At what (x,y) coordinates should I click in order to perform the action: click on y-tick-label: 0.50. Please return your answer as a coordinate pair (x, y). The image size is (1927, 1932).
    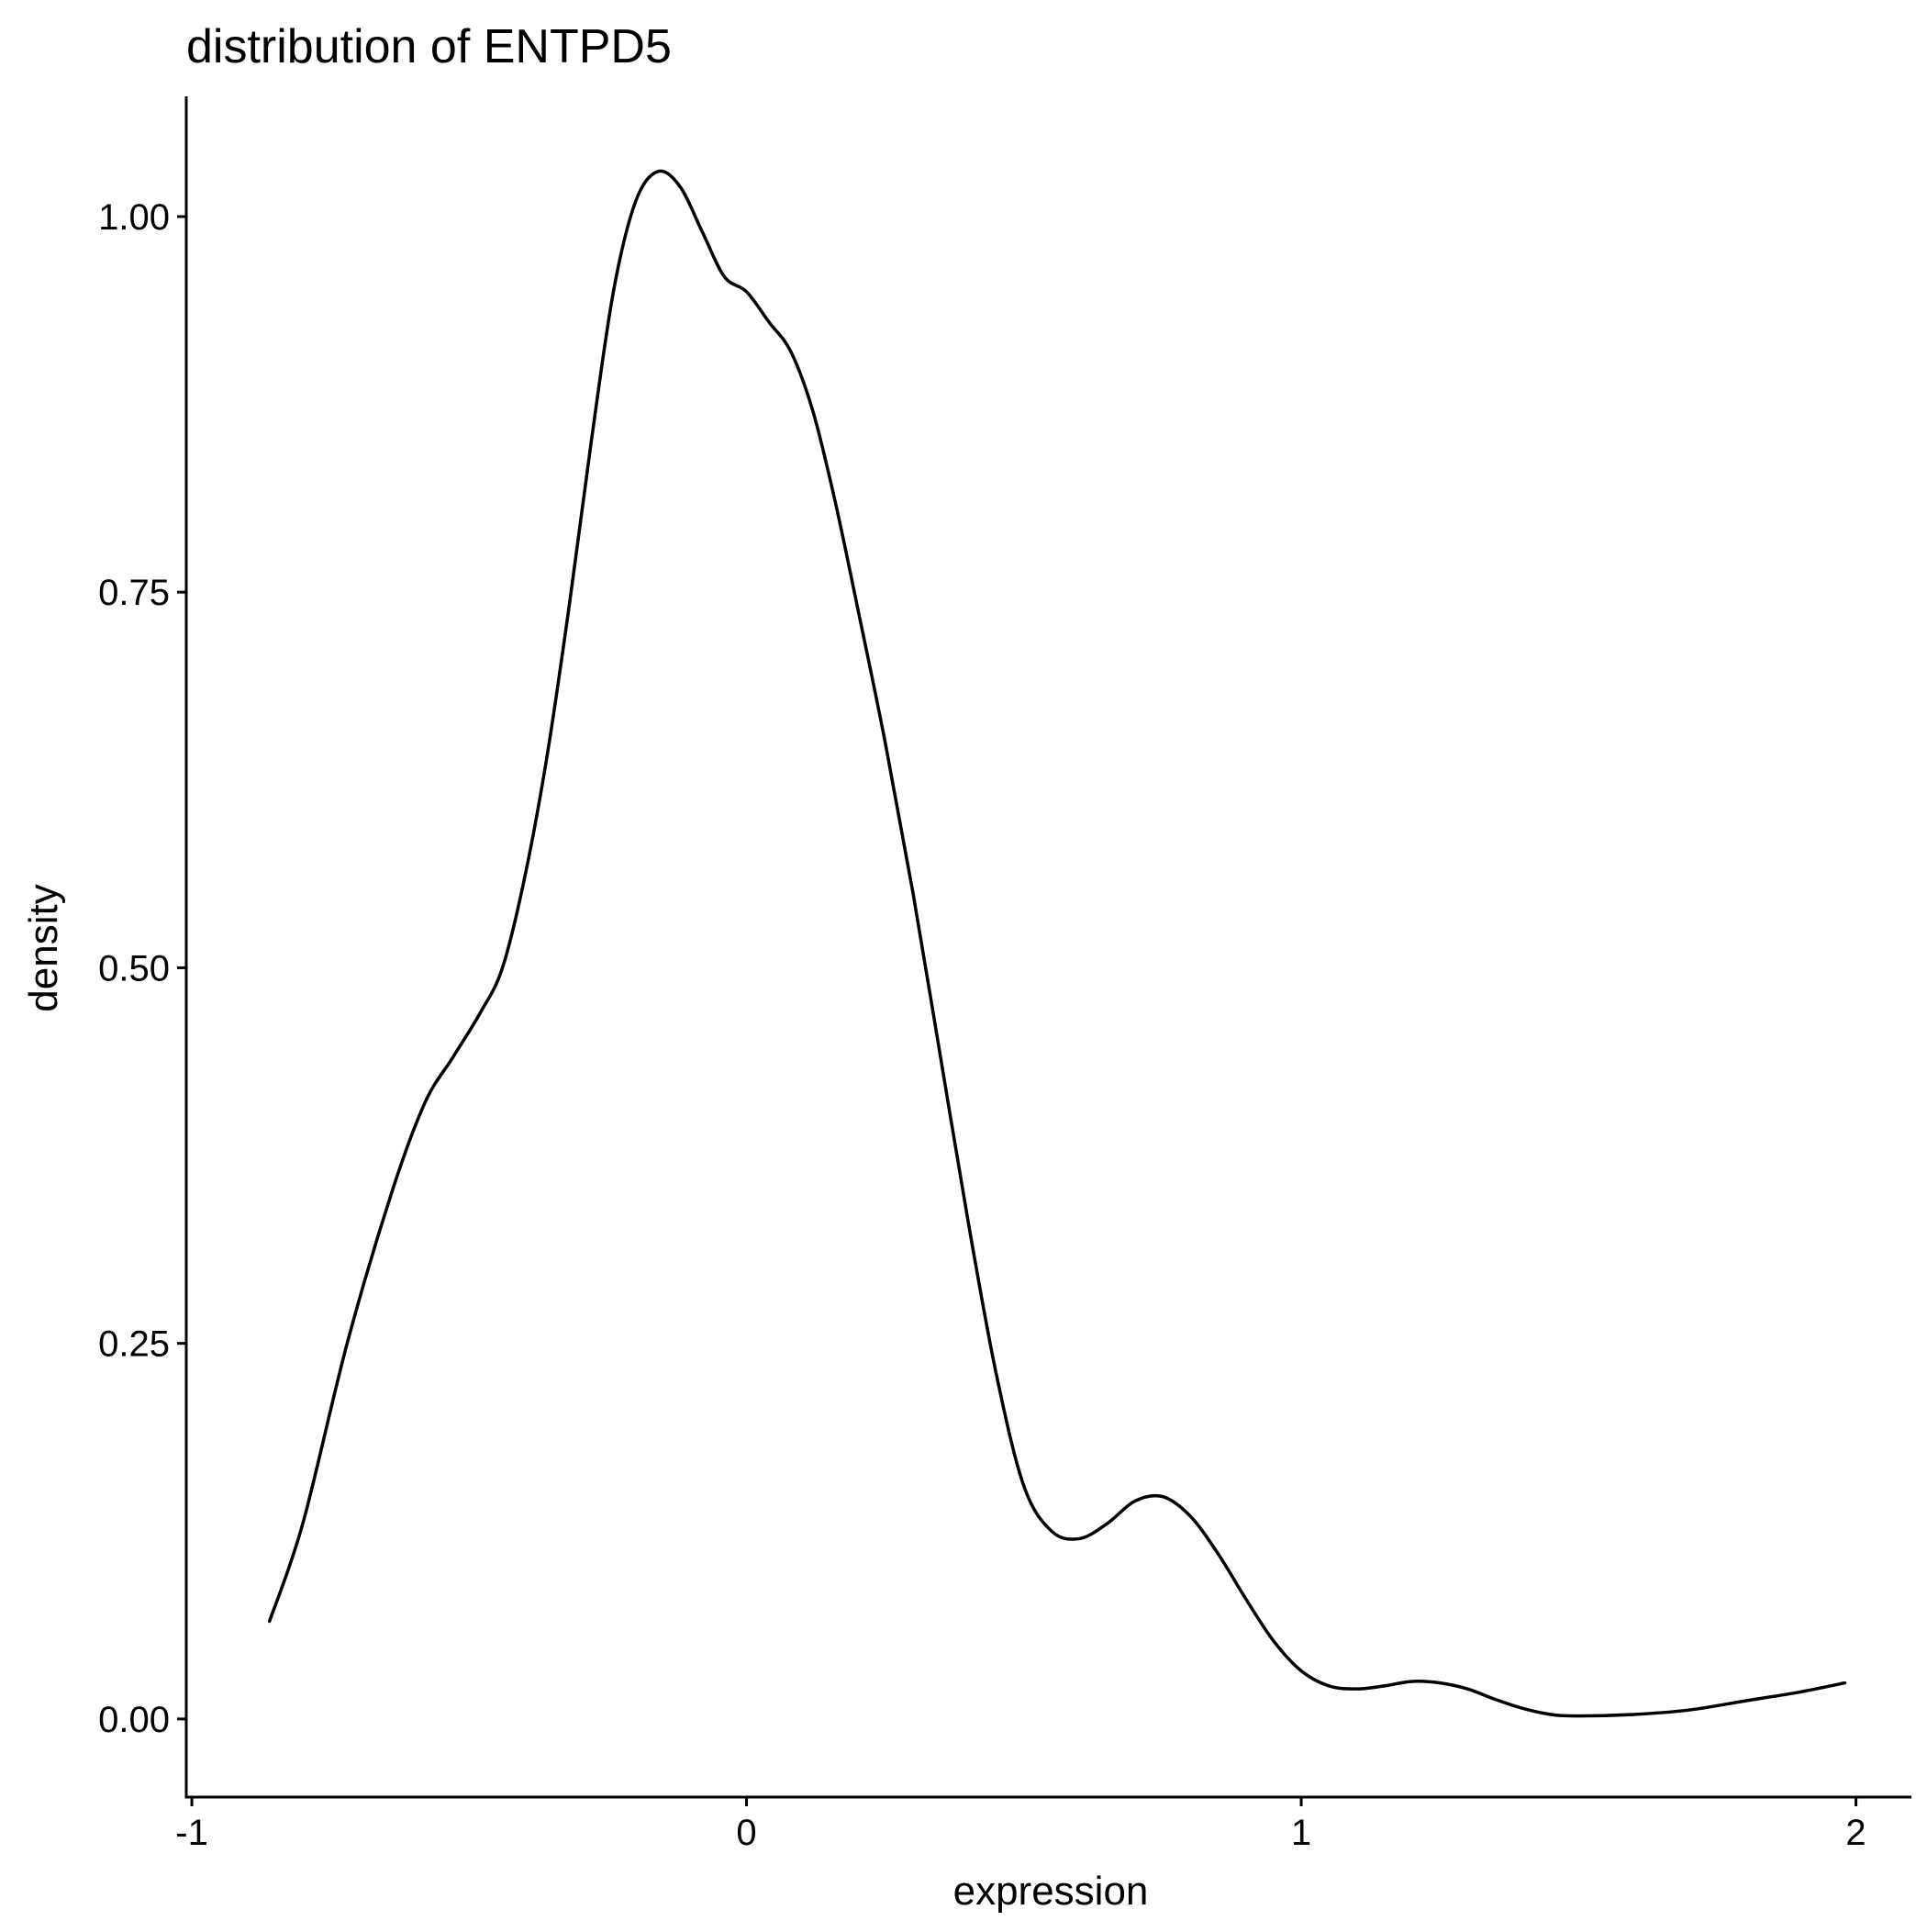
    Looking at the image, I should click on (134, 968).